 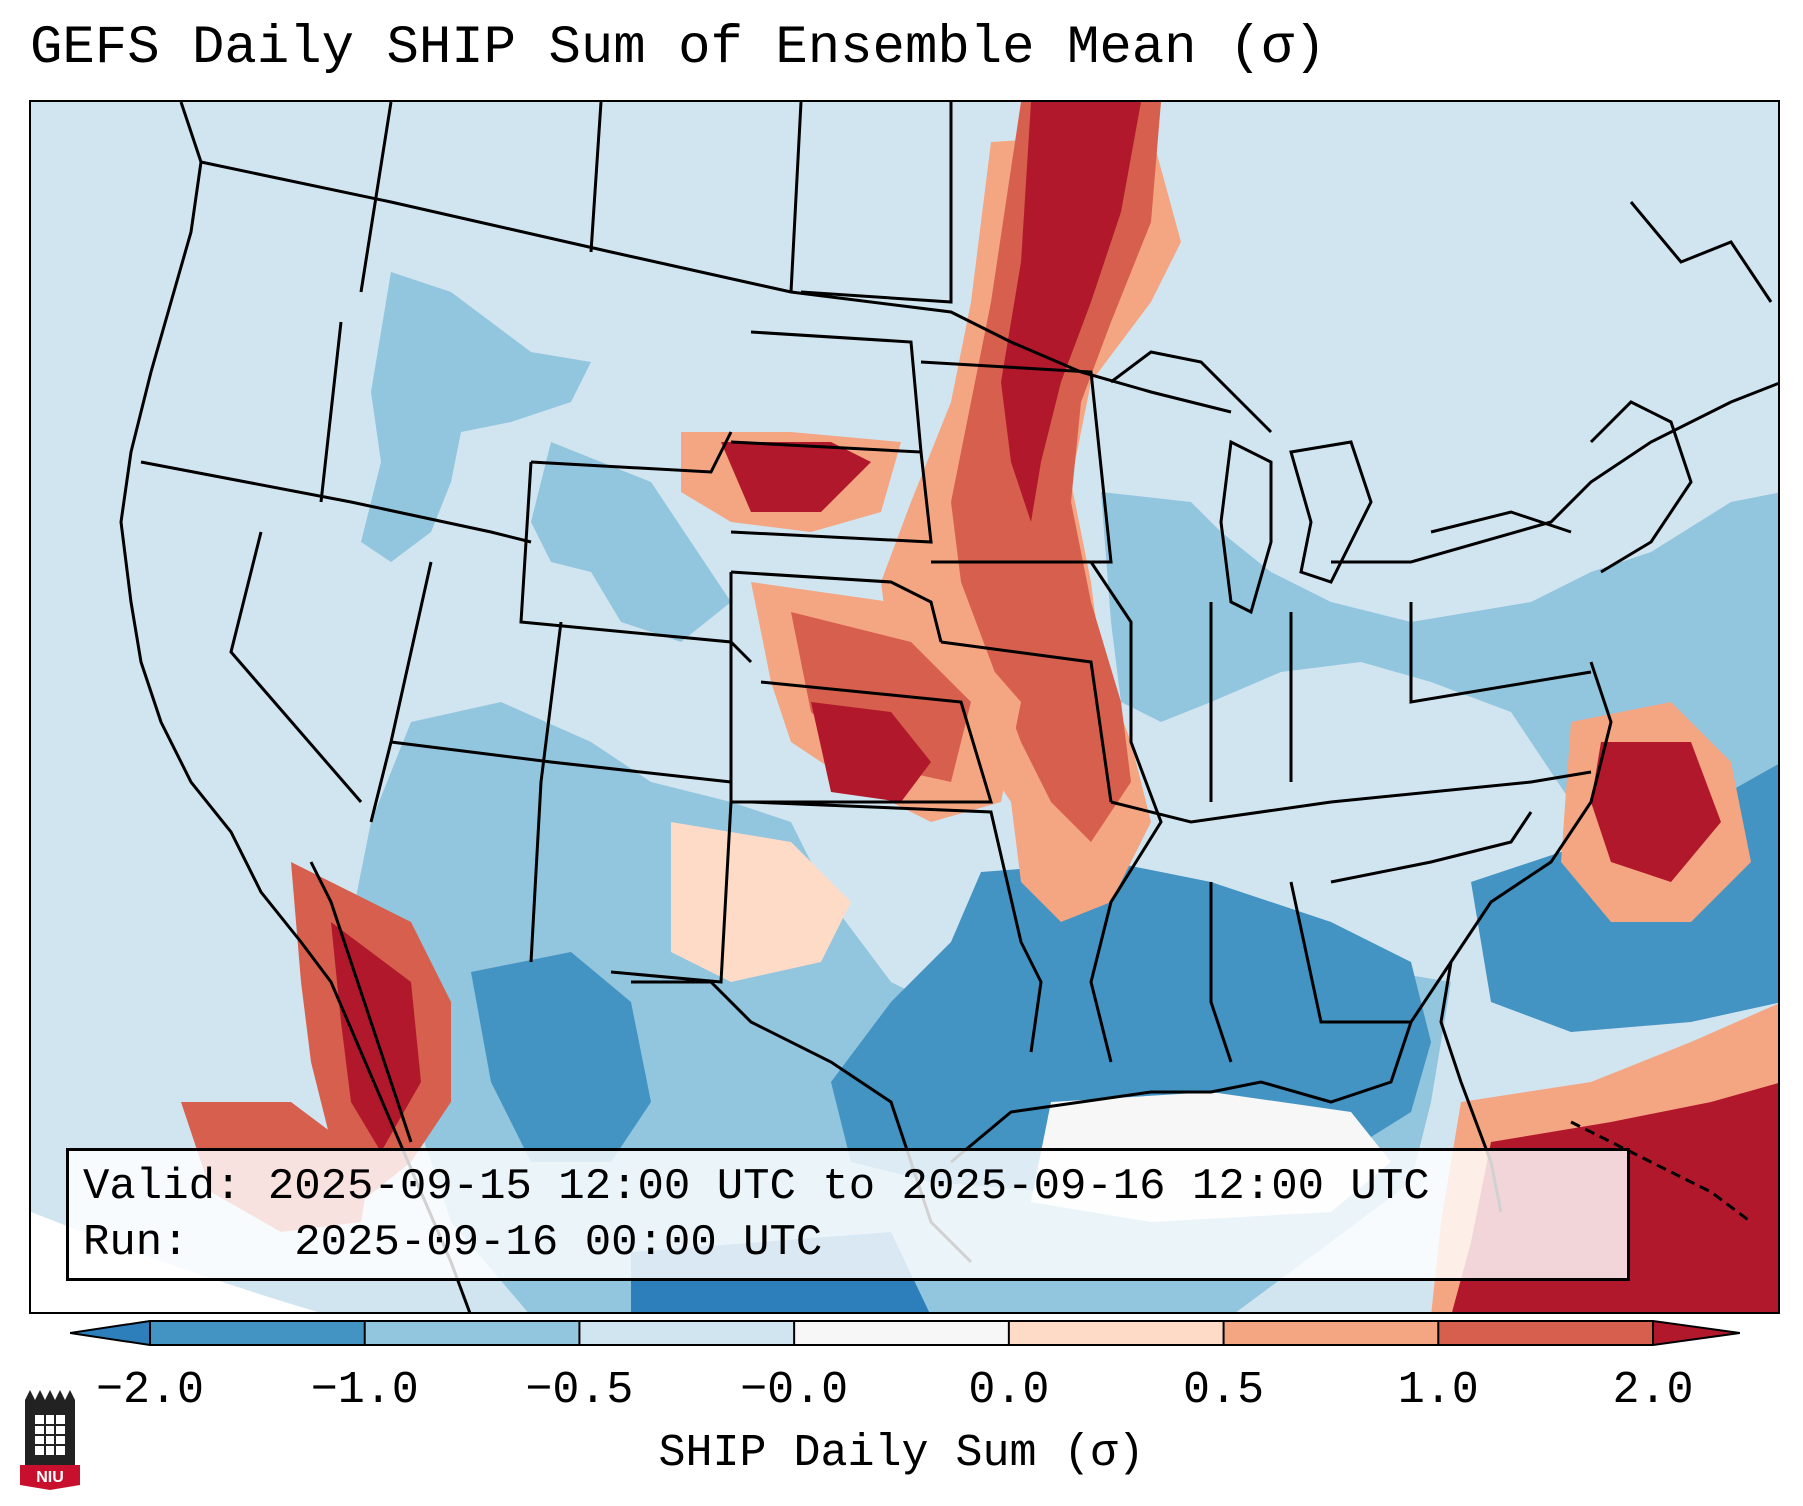 What do you see at coordinates (1656, 812) in the screenshot?
I see `region-atlantic-low-core` at bounding box center [1656, 812].